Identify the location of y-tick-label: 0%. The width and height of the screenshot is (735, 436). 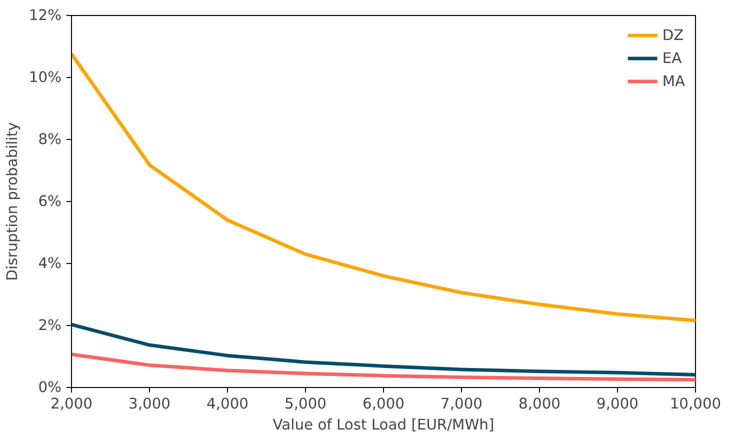
(50, 387).